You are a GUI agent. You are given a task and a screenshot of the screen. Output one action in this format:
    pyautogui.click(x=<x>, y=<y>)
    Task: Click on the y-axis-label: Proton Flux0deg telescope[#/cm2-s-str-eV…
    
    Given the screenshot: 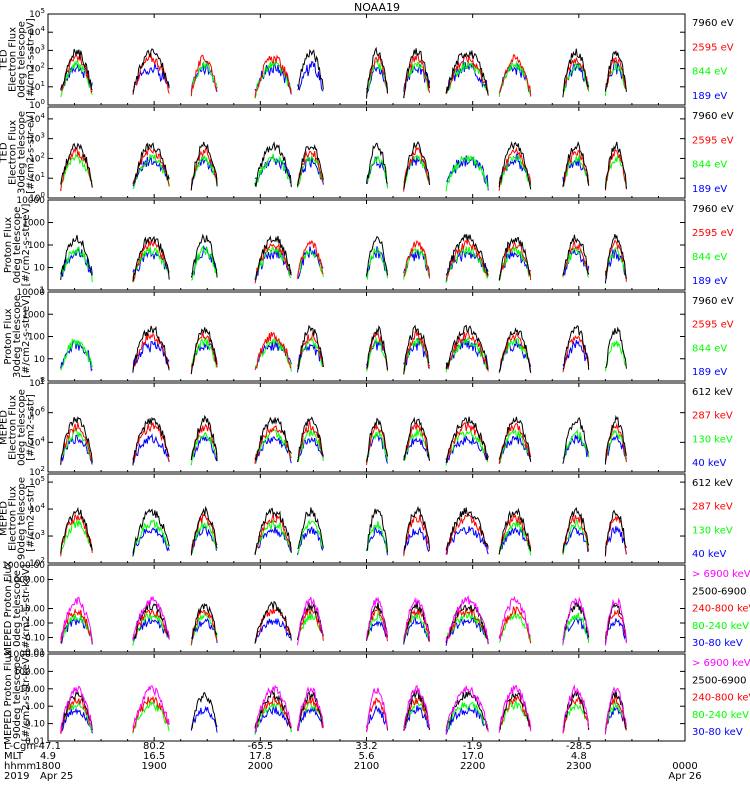 What is the action you would take?
    pyautogui.click(x=17, y=245)
    